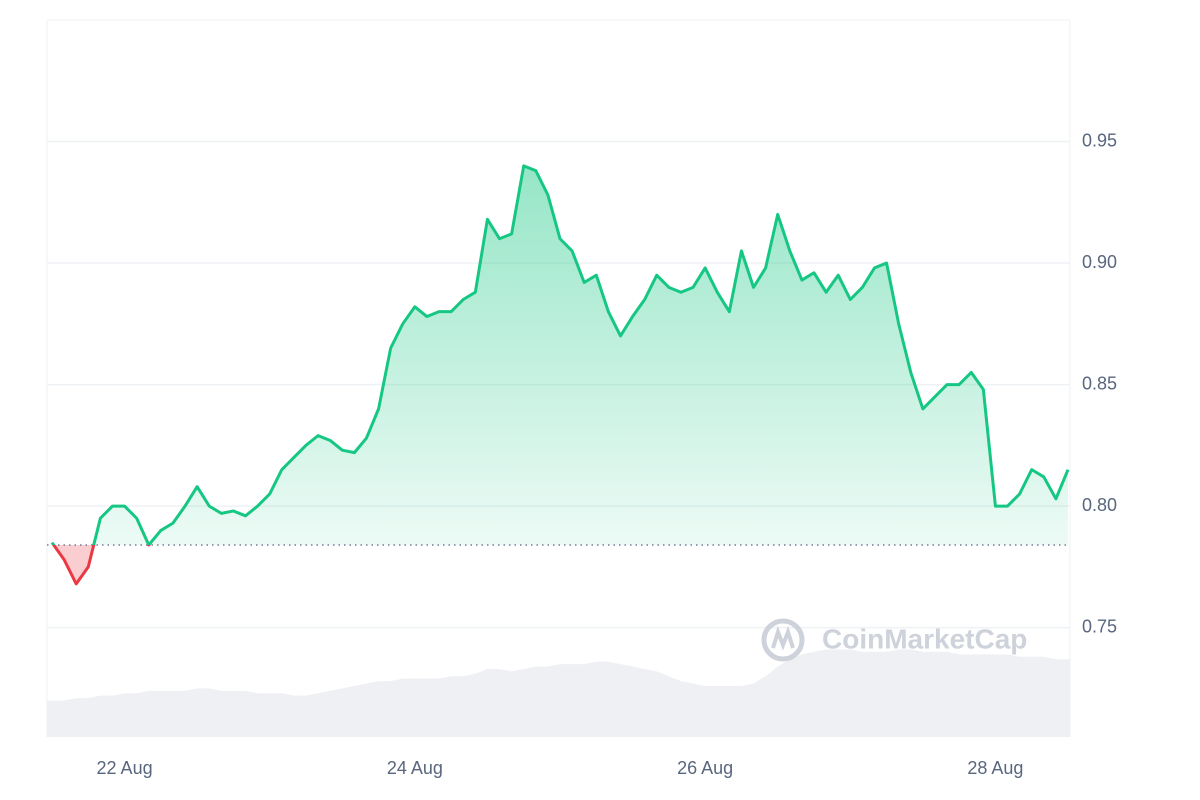 The width and height of the screenshot is (1200, 800). I want to click on volume, so click(558, 693).